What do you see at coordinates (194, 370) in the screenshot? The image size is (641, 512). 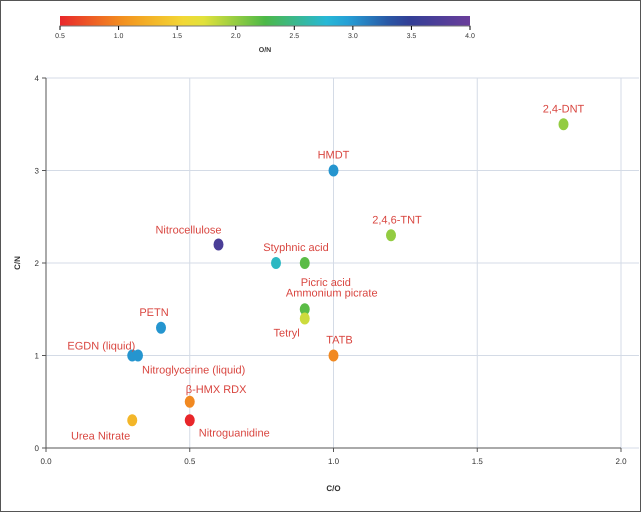 I see `annotation: Nitroglycerine (liquid)` at bounding box center [194, 370].